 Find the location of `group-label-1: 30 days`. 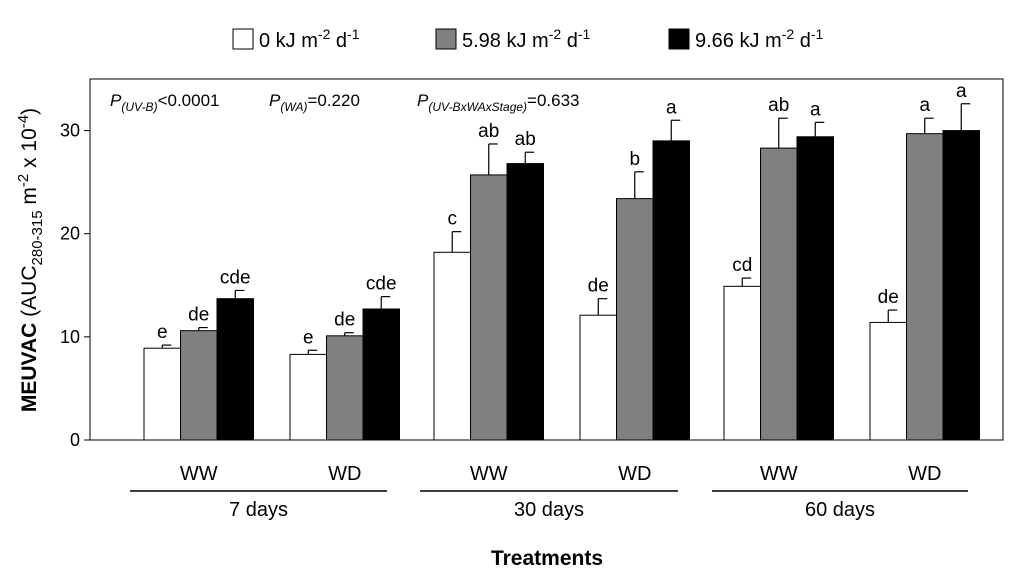

group-label-1: 30 days is located at coordinates (549, 510).